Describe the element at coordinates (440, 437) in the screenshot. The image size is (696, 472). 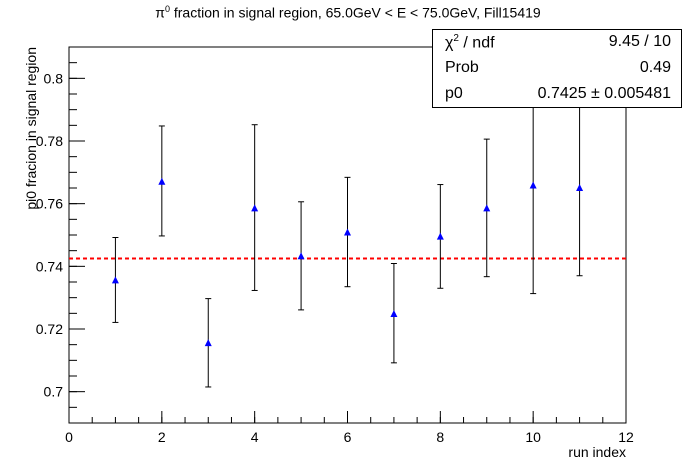
I see `x-tick-label: 8` at that location.